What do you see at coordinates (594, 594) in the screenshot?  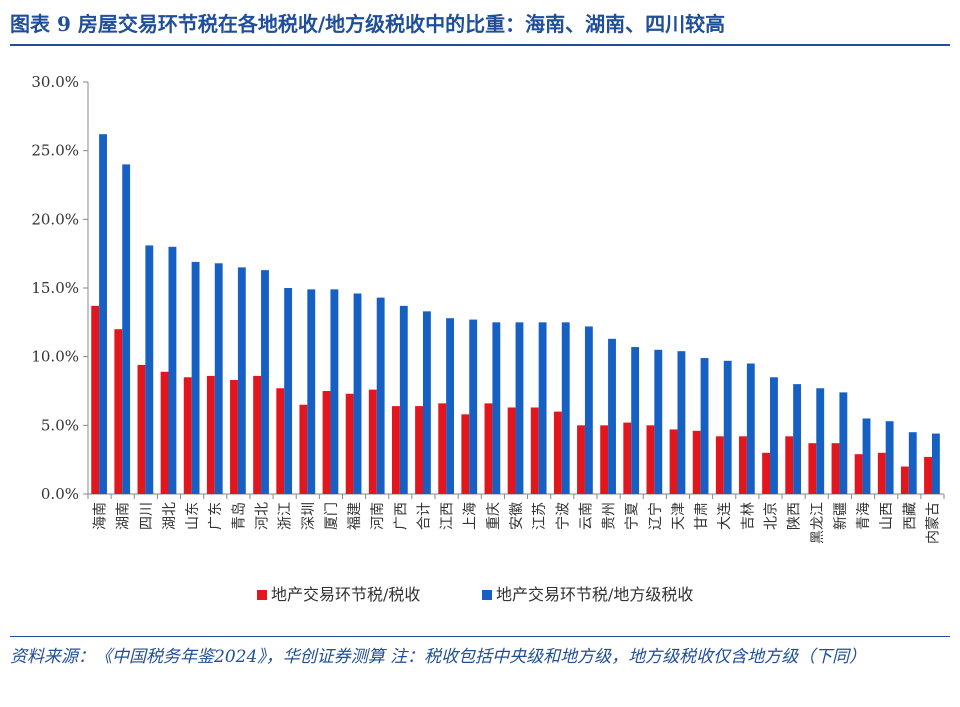 I see `legend-label: 地产交易环节税/地方级税收` at bounding box center [594, 594].